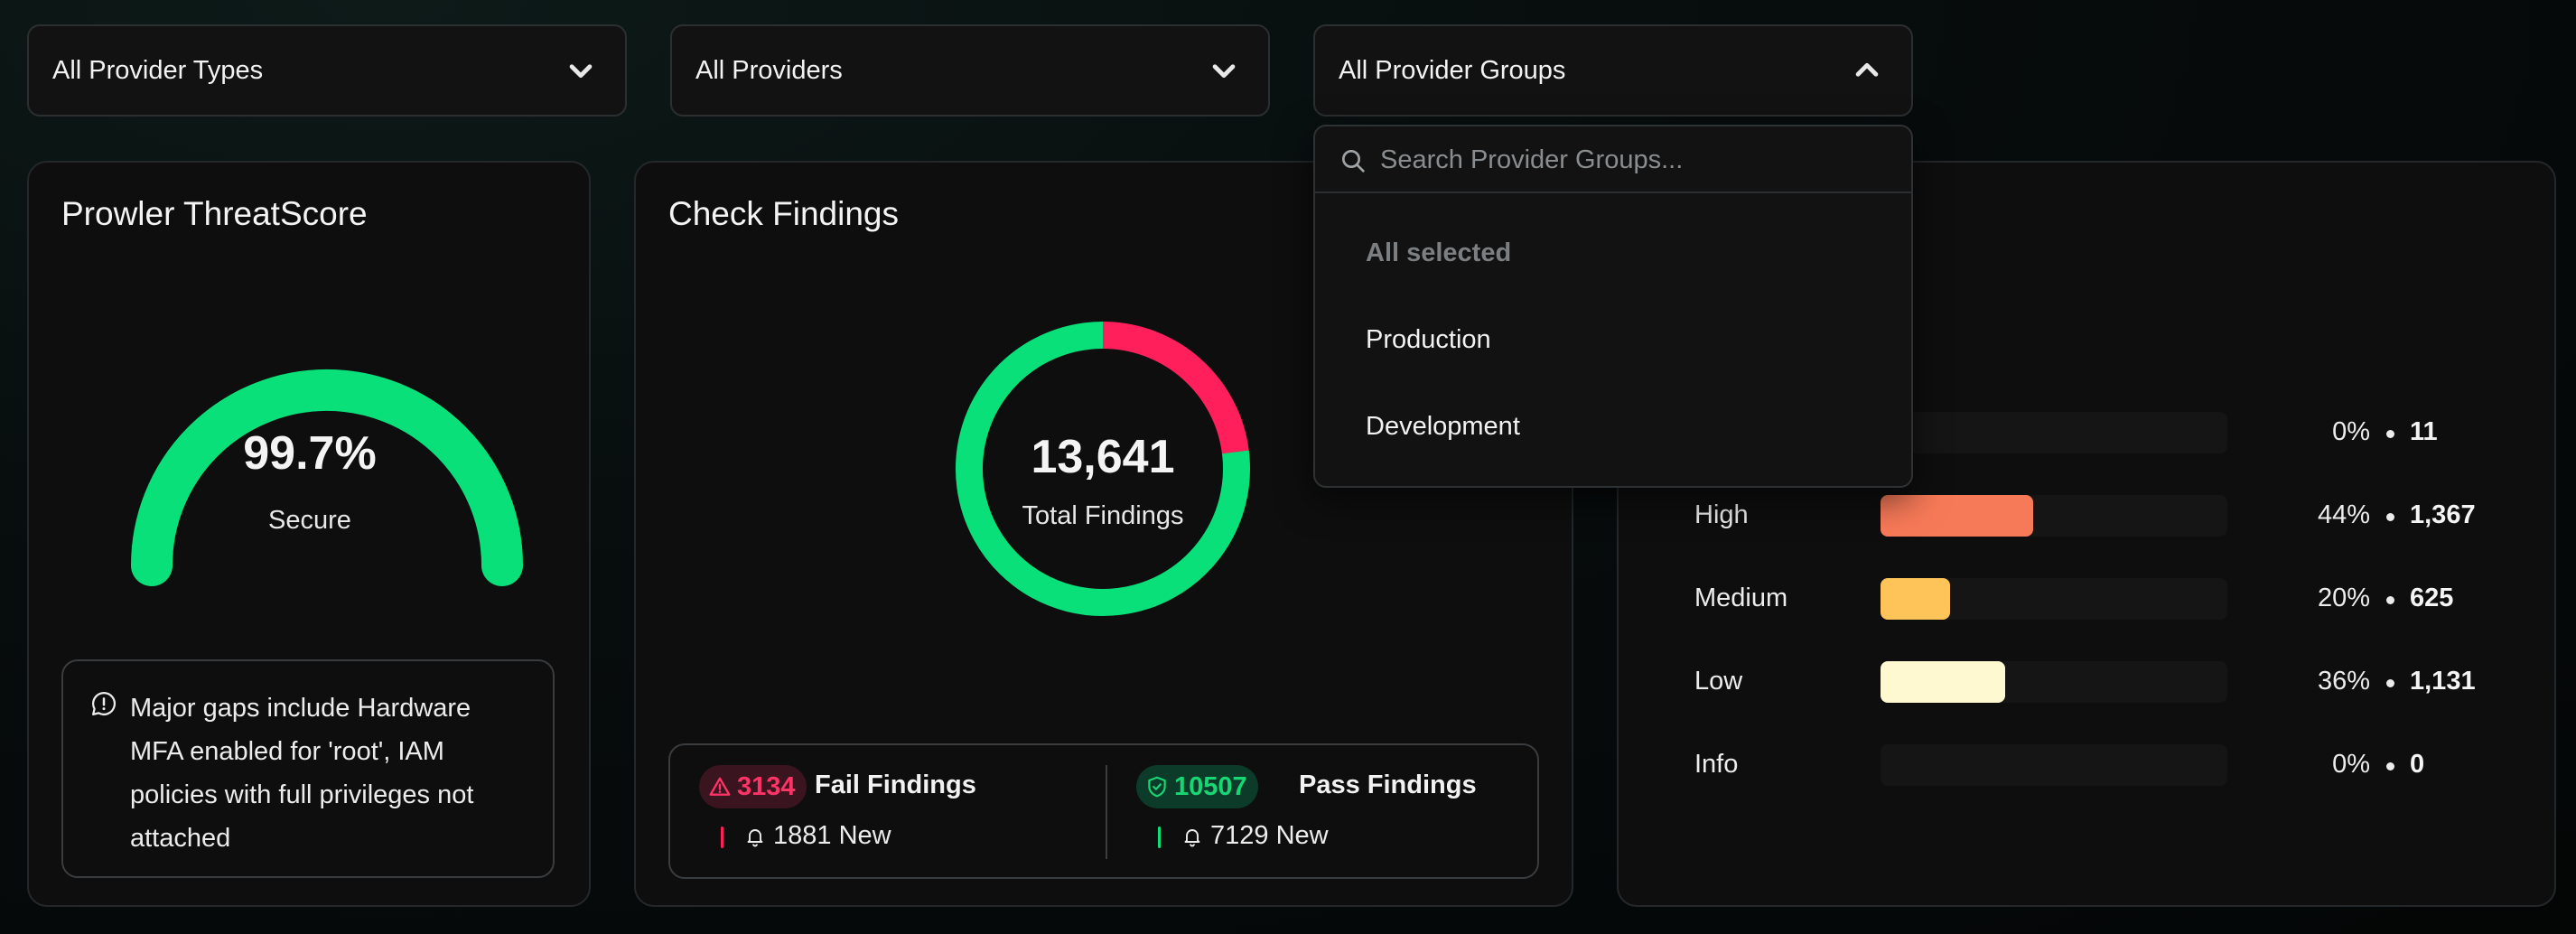  Describe the element at coordinates (2343, 598) in the screenshot. I see `severity-percent: 20%` at that location.